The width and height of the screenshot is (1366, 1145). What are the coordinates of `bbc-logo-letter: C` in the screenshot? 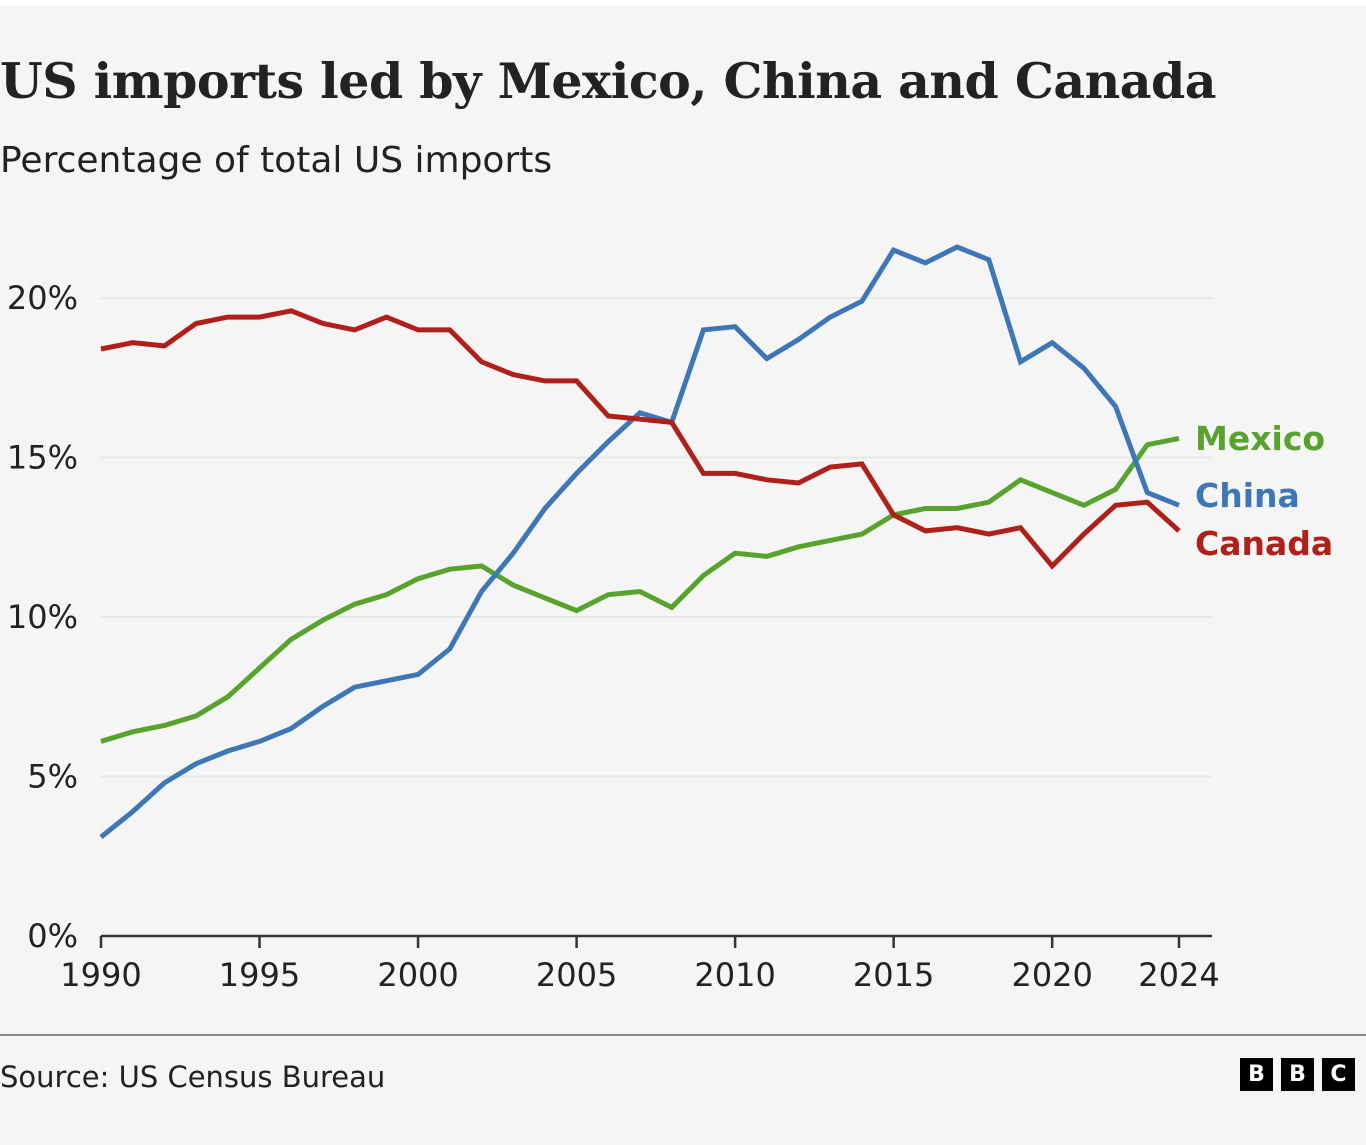 It's located at (1338, 1074).